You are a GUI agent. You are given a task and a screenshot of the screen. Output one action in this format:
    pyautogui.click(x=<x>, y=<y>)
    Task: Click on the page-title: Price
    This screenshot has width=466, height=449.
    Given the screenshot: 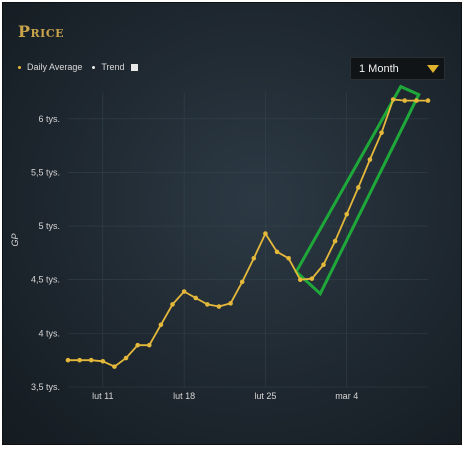 What is the action you would take?
    pyautogui.click(x=41, y=31)
    